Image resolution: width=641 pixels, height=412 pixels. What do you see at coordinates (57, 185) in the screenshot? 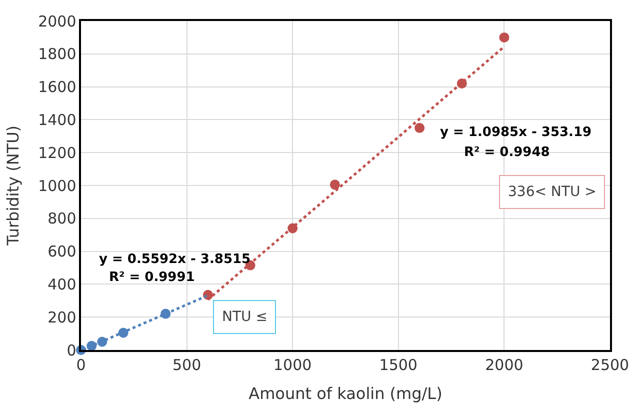
I see `y-tick-label: 1000` at bounding box center [57, 185].